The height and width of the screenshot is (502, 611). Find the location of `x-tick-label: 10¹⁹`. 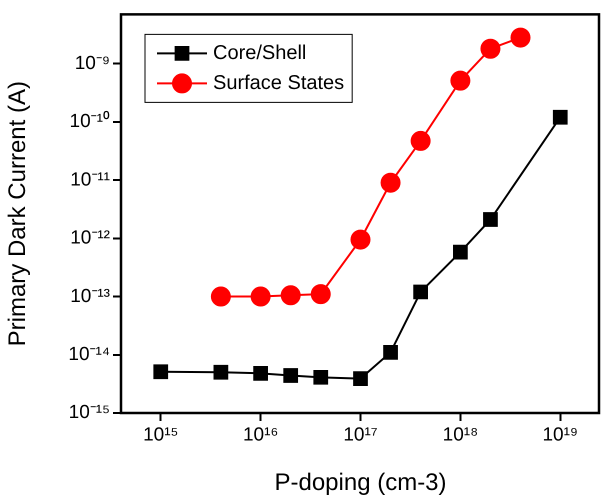

x-tick-label: 10¹⁹ is located at coordinates (560, 435).